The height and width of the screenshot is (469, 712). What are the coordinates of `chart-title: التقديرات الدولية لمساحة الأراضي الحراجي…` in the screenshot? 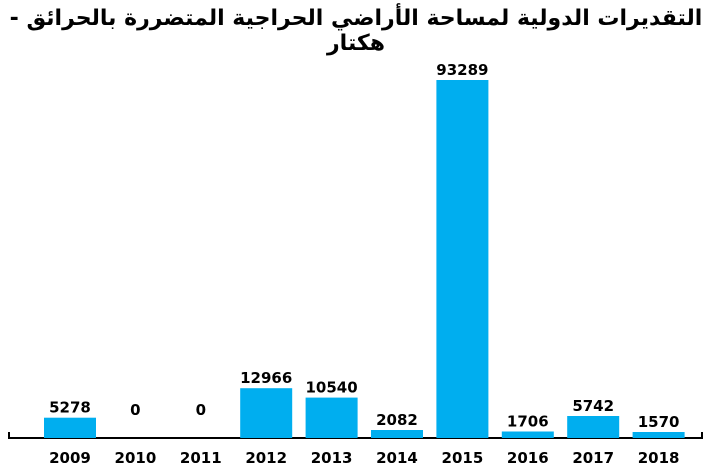 It's located at (356, 31).